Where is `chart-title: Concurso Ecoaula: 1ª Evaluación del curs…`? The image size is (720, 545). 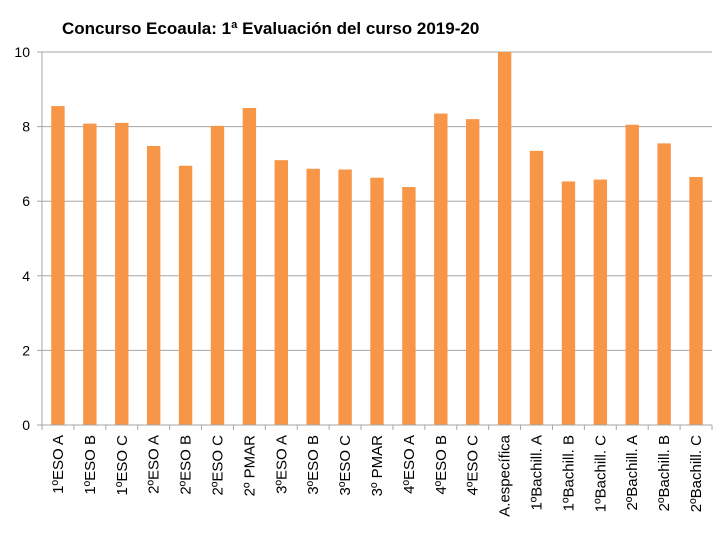 chart-title: Concurso Ecoaula: 1ª Evaluación del curs… is located at coordinates (270, 28).